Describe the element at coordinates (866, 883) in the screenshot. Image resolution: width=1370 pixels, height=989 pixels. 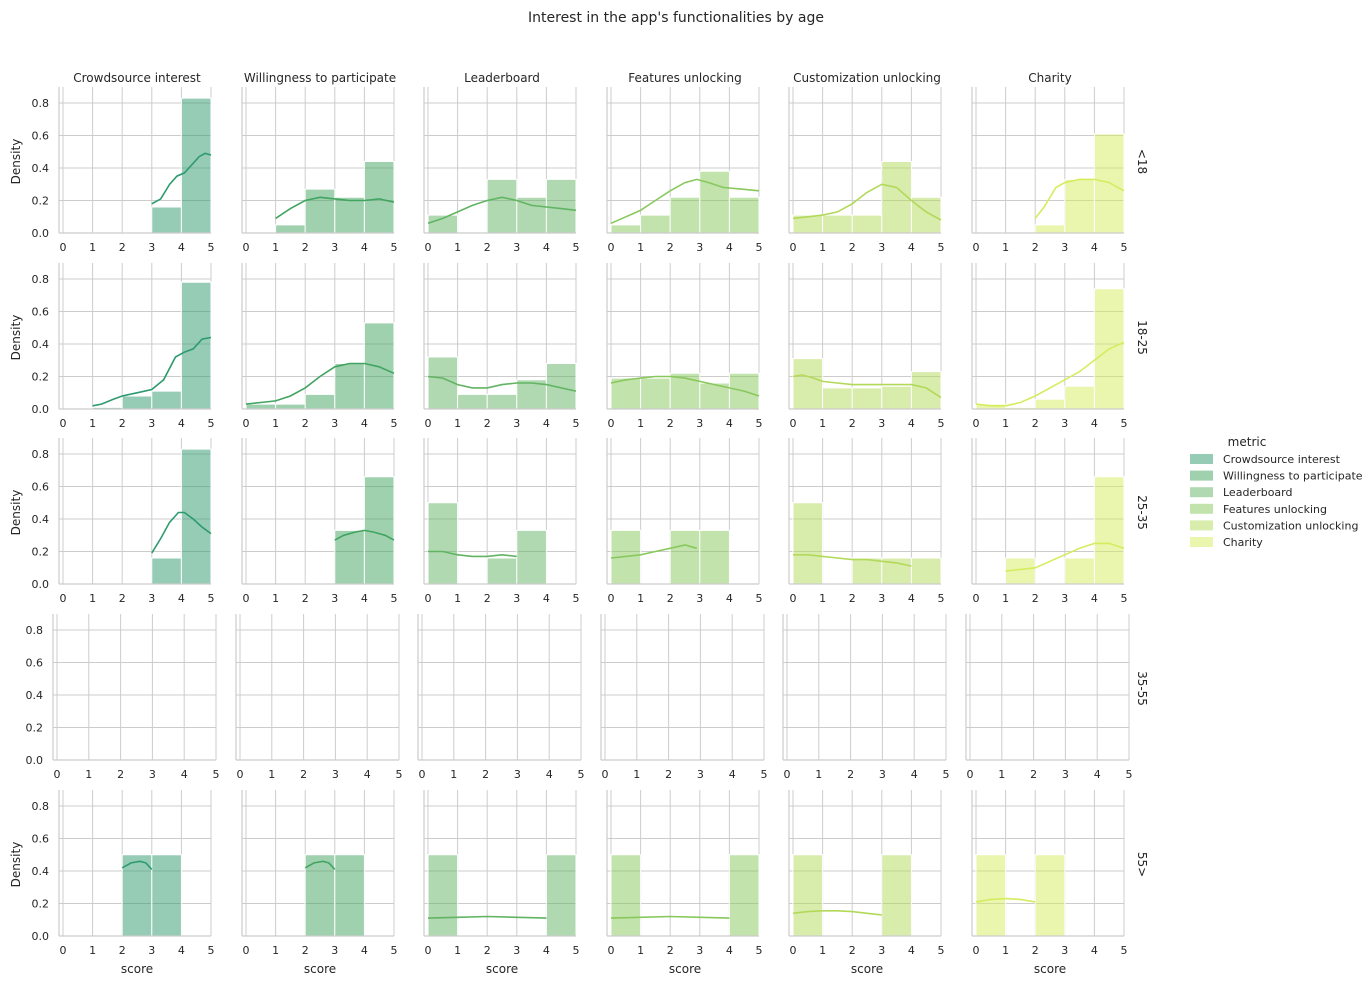
I see `panel-4-4: 0 1 2 3 4 5 score` at that location.